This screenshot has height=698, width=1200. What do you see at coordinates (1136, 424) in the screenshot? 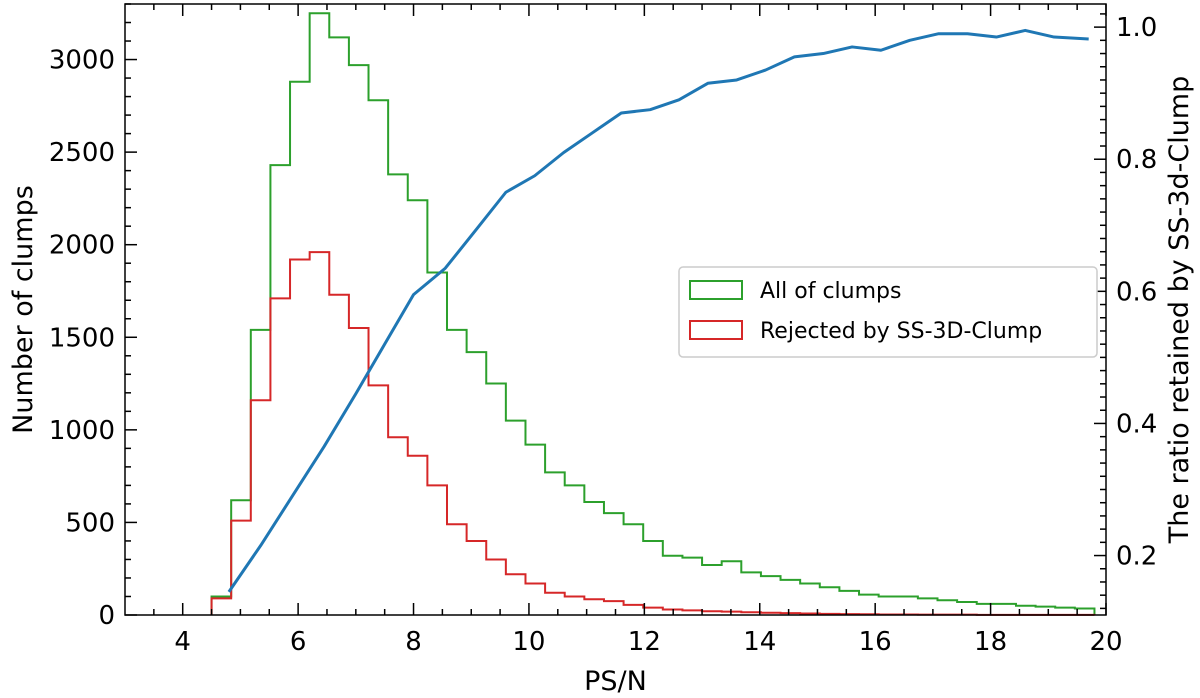
I see `y-right-tick-label: 0.4` at bounding box center [1136, 424].